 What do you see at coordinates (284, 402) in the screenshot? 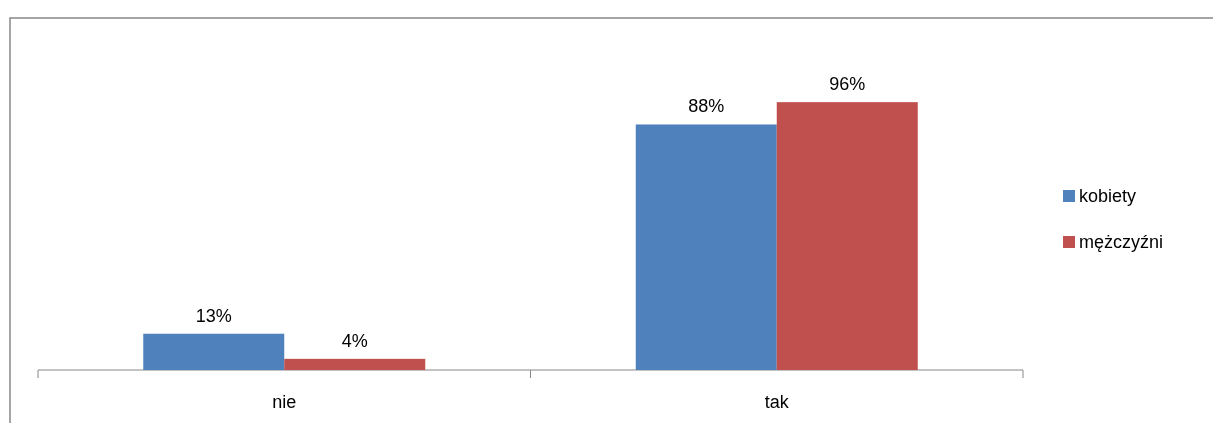
I see `x-tick-label: nie` at bounding box center [284, 402].